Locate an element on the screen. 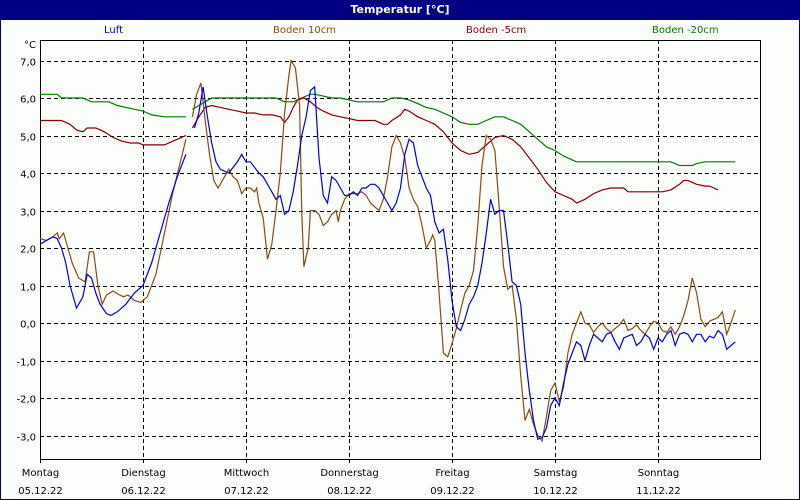  x-tick-date: 08.12.22 is located at coordinates (349, 491).